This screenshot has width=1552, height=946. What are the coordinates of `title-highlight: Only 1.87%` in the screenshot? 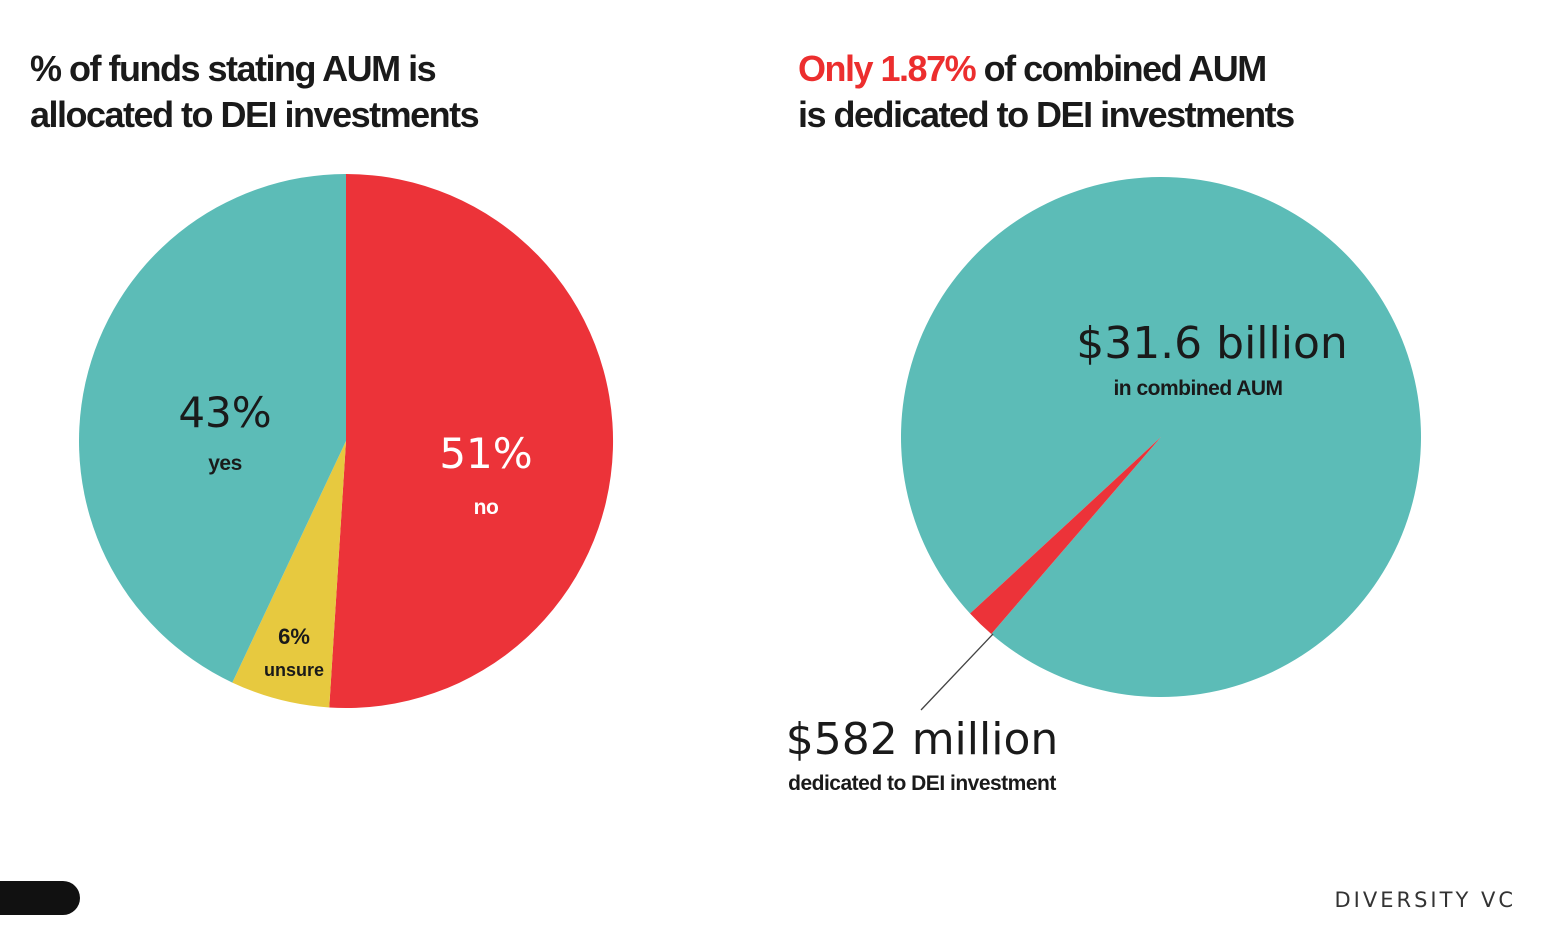 It's located at (887, 68).